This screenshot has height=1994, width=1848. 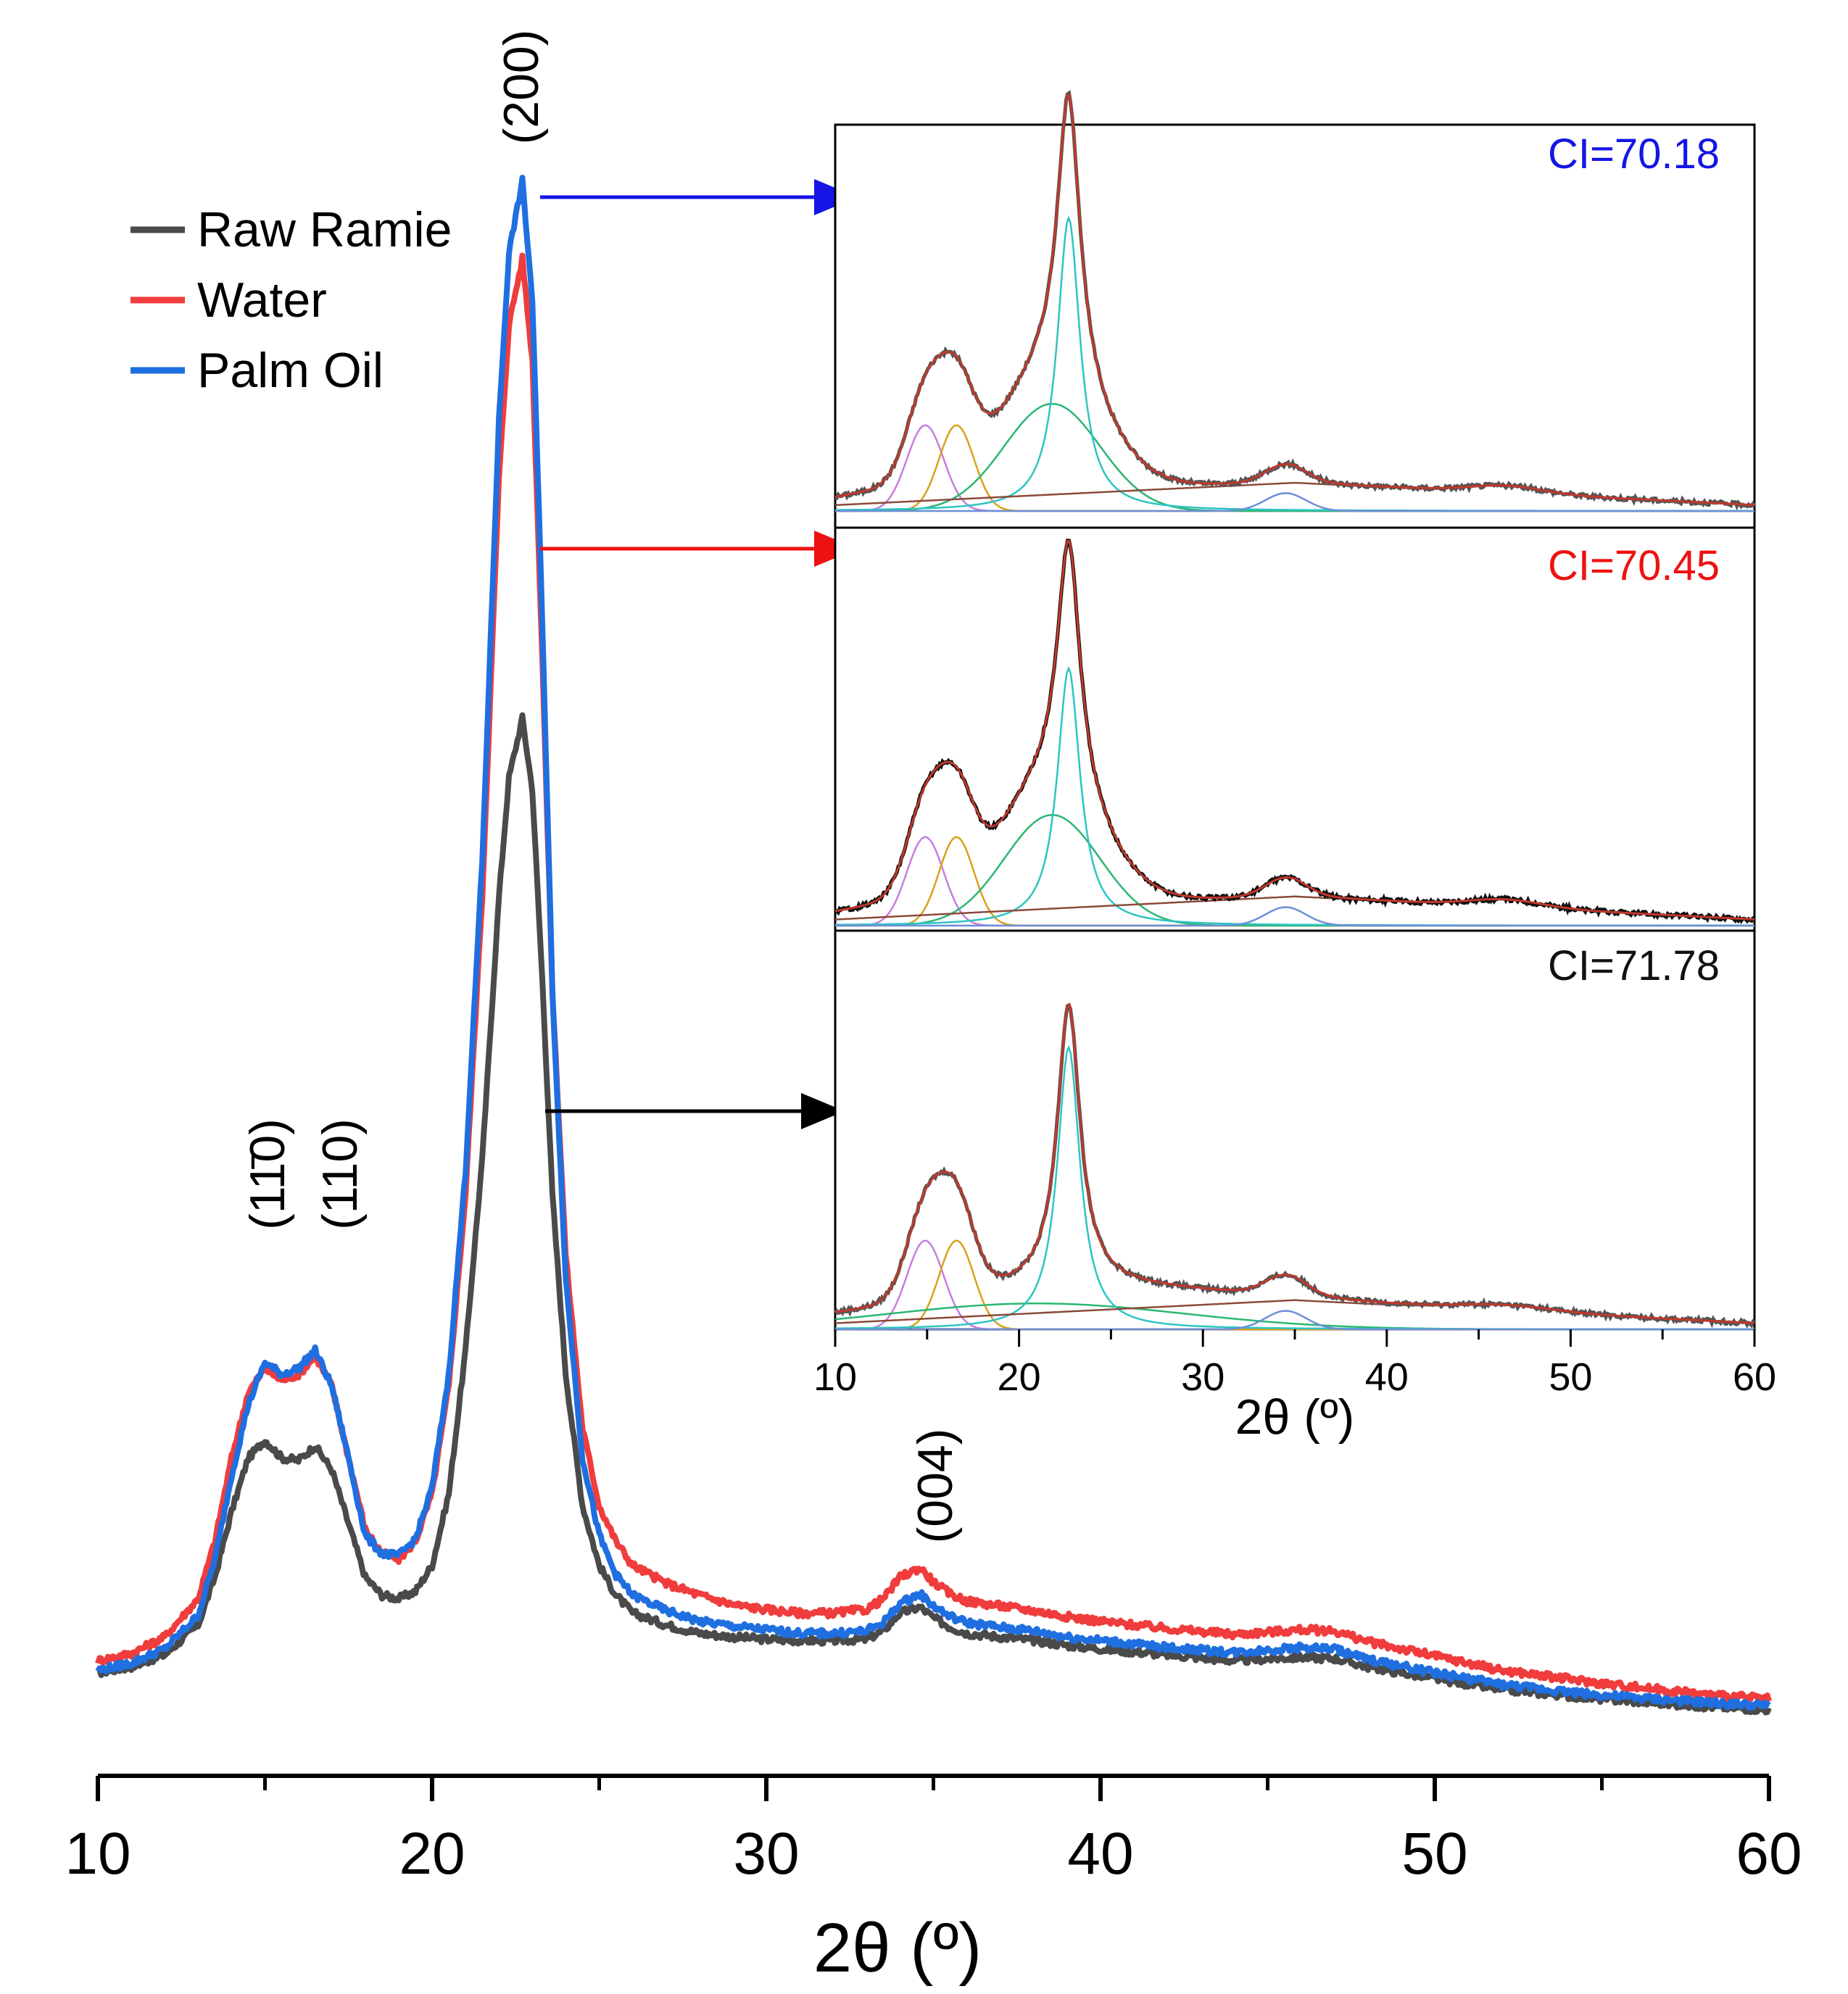 What do you see at coordinates (1634, 154) in the screenshot?
I see `ci-label-palm-oil: CI=70.18` at bounding box center [1634, 154].